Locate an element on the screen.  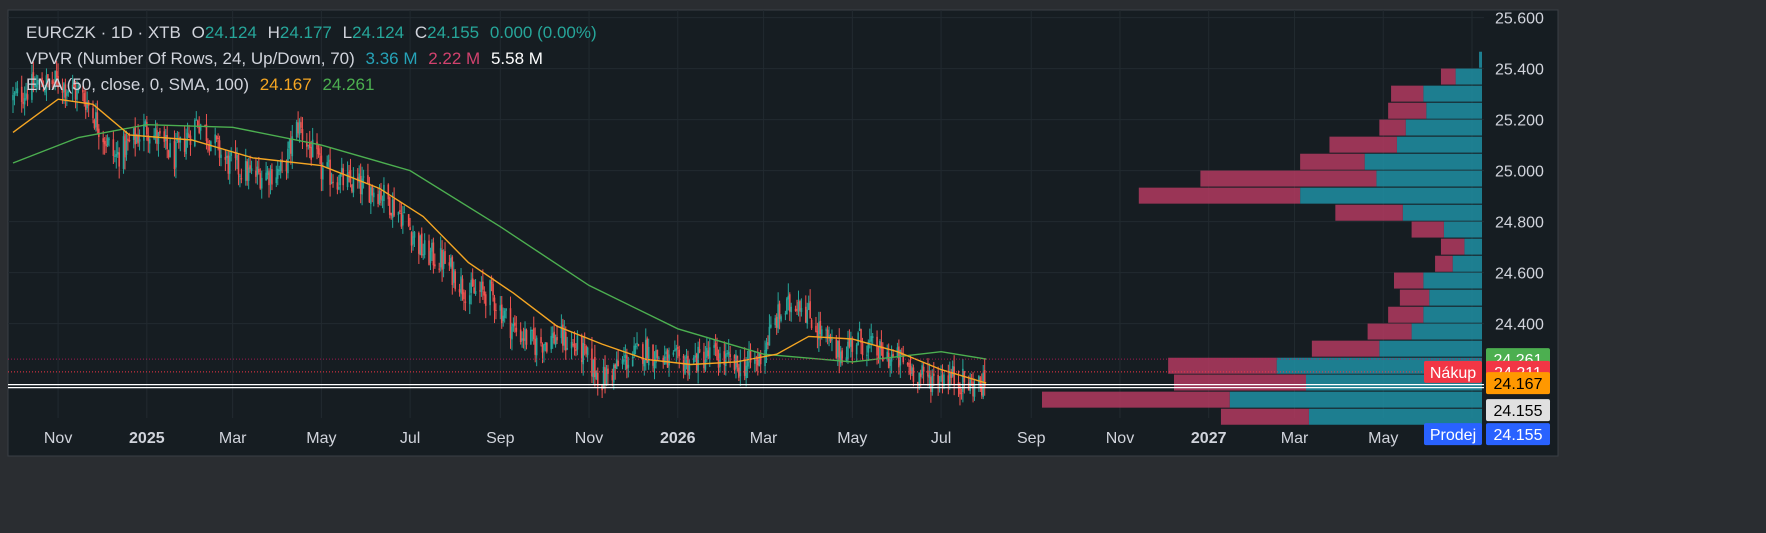
buy-tag: Nákup is located at coordinates (1453, 371).